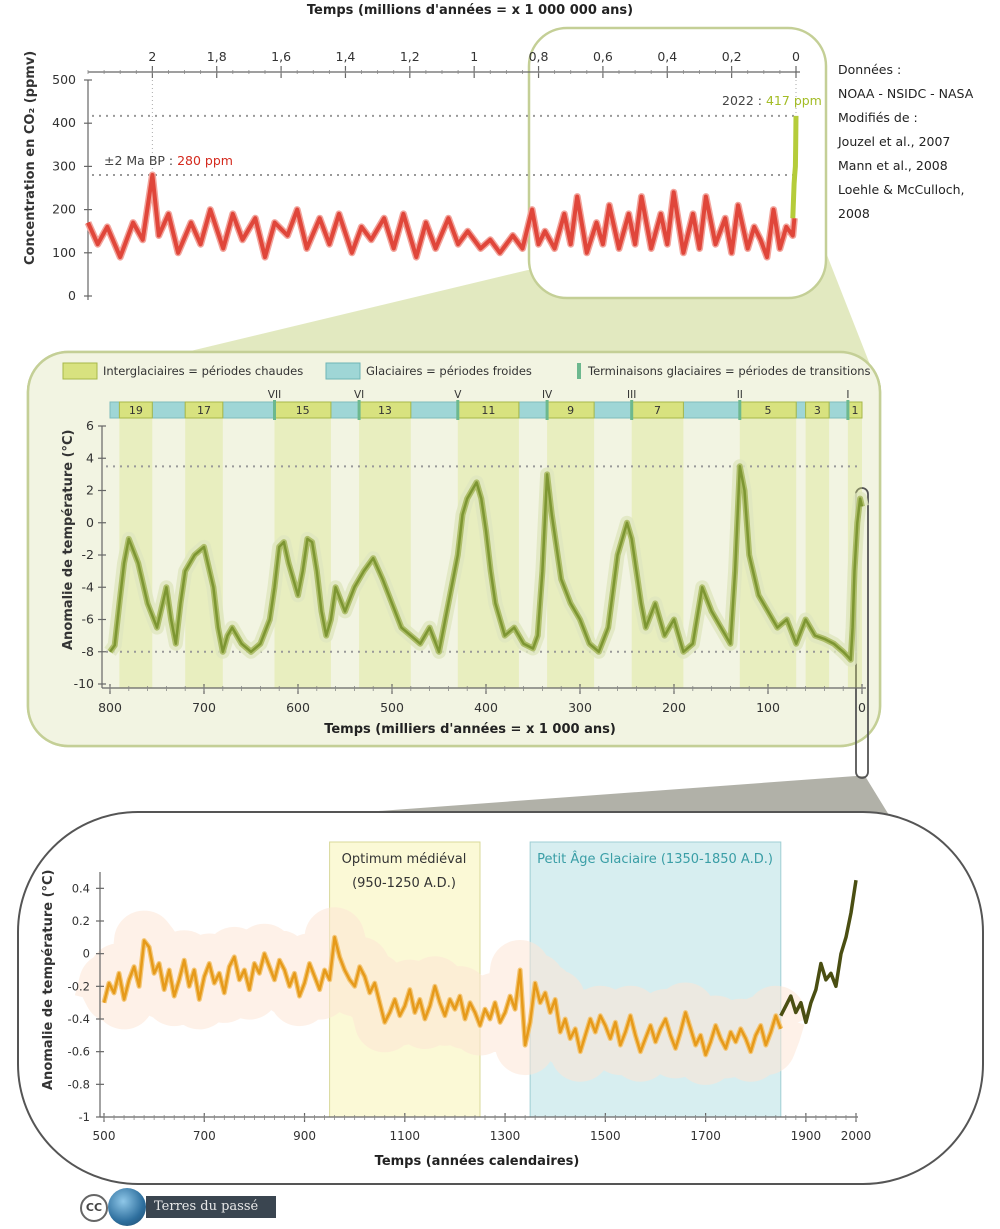 Image resolution: width=1000 pixels, height=1229 pixels. What do you see at coordinates (744, 100) in the screenshot?
I see `annotation-2022-prefix: 2022 :` at bounding box center [744, 100].